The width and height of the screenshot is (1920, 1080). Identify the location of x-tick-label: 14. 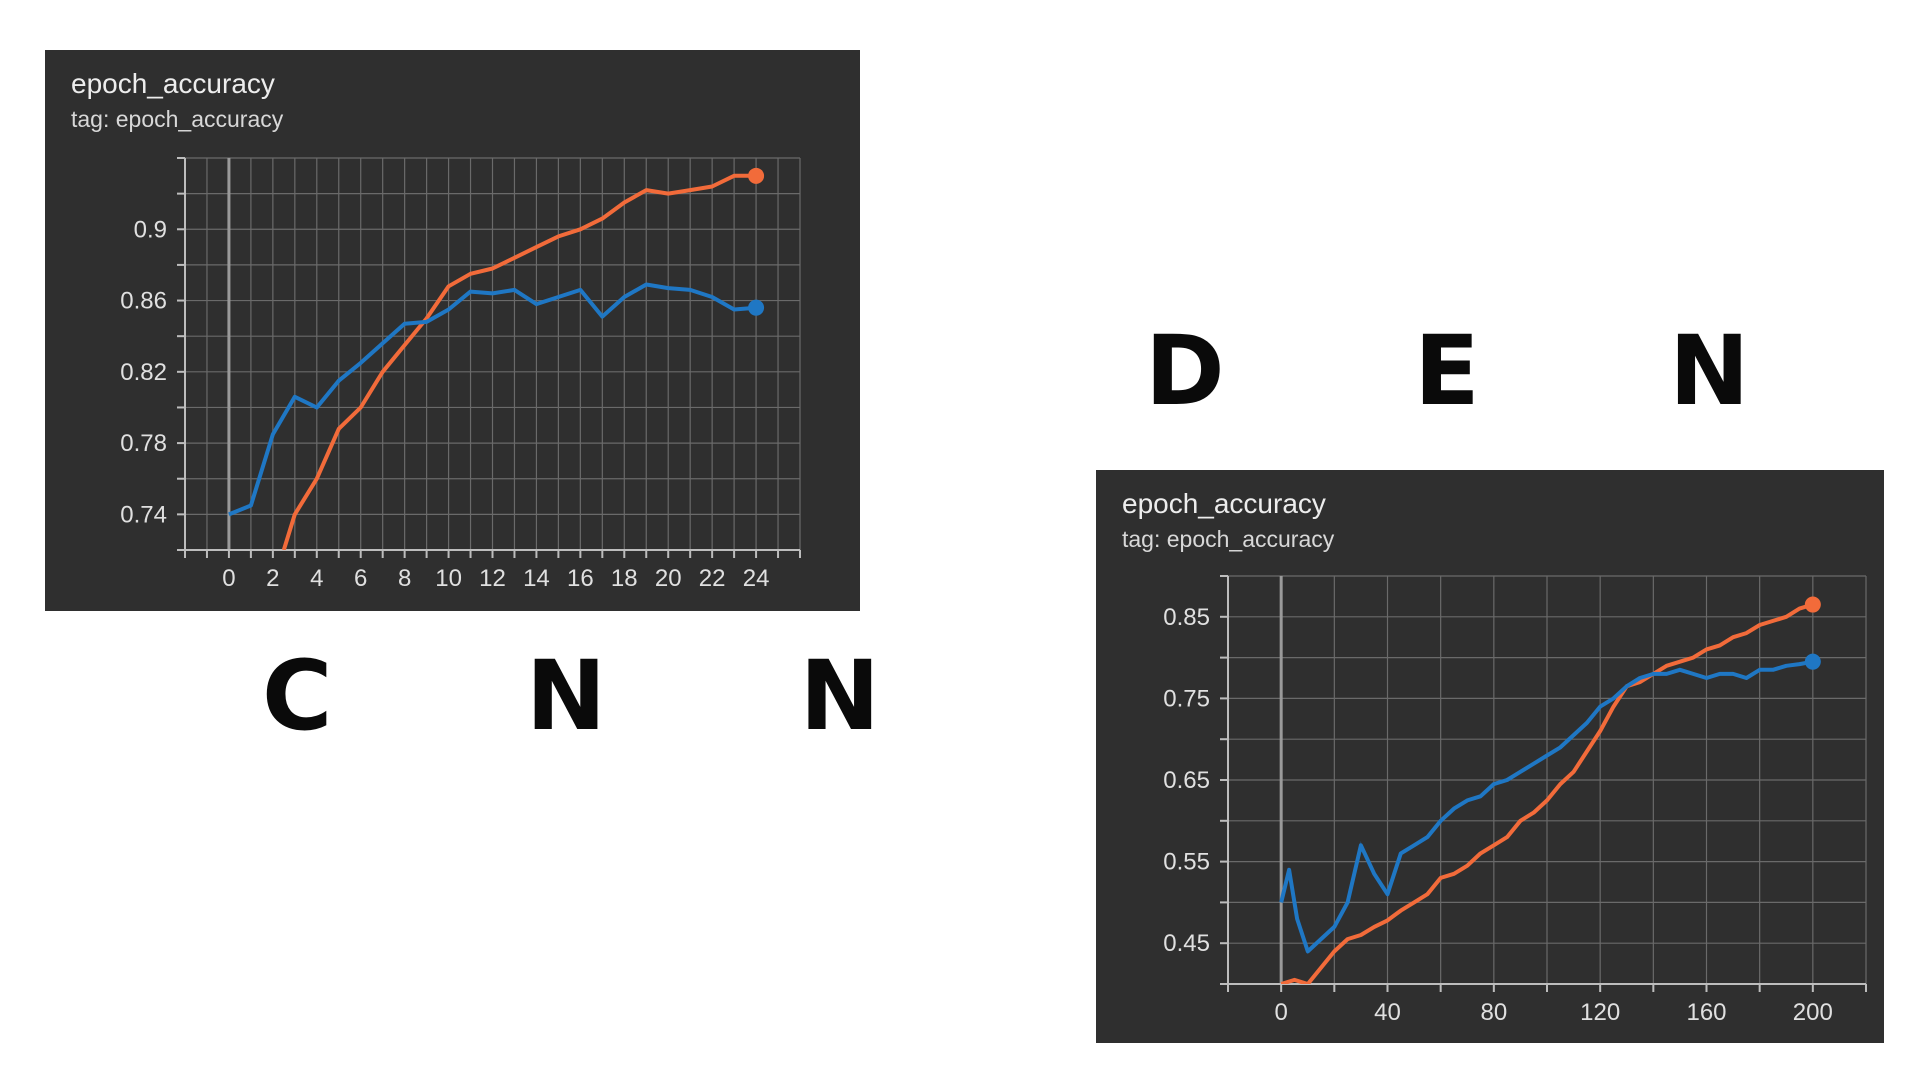
(536, 578).